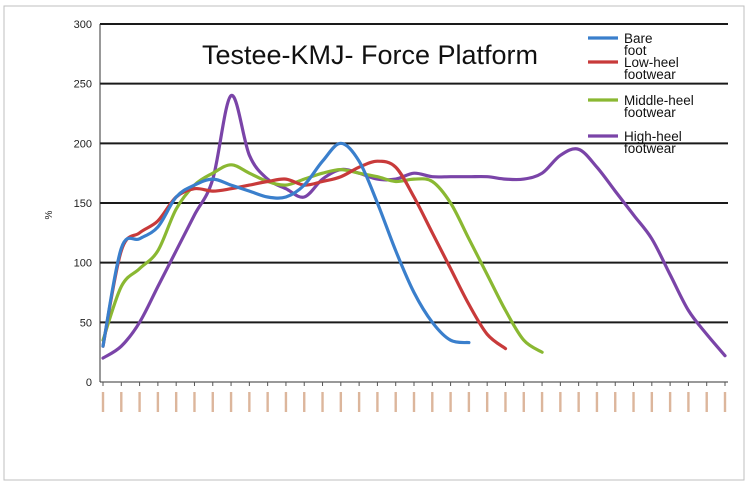  What do you see at coordinates (89, 383) in the screenshot?
I see `y-tick-label-0: 0` at bounding box center [89, 383].